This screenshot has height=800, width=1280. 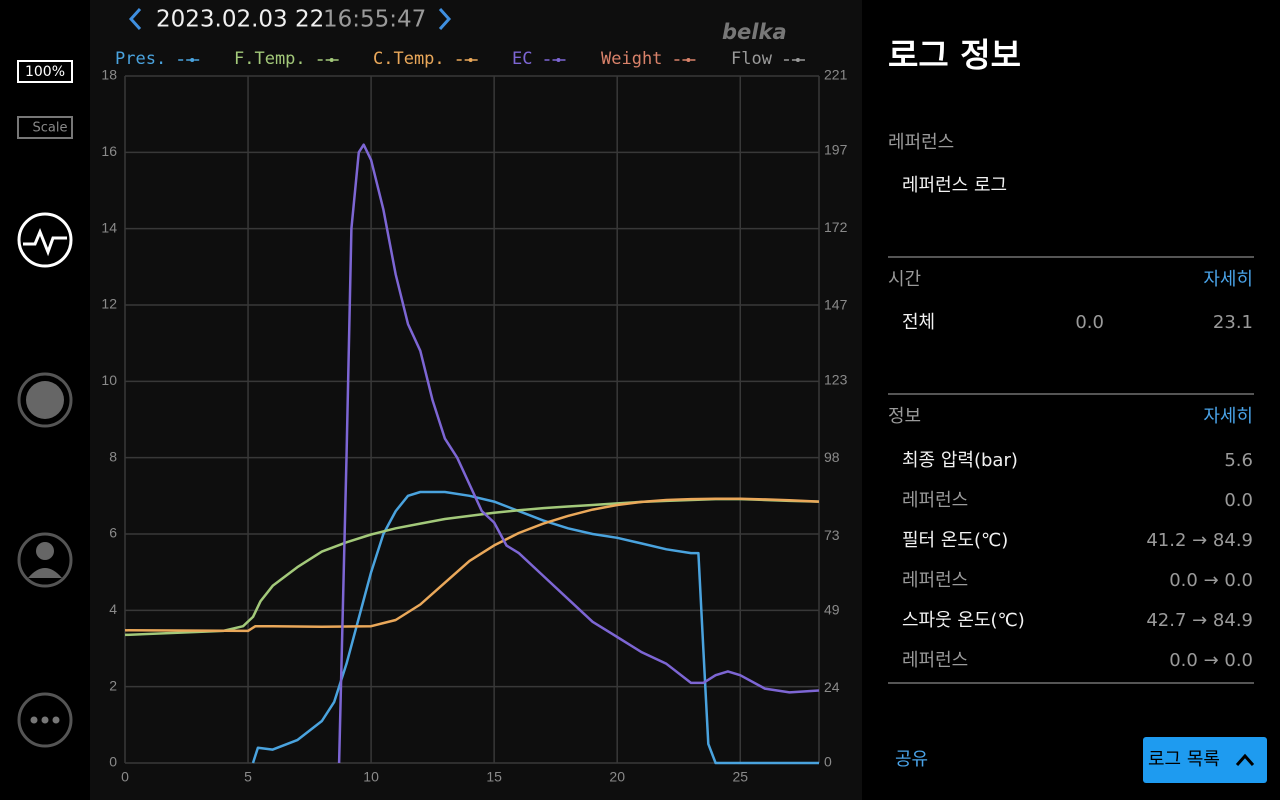 I want to click on y-tick-label: 14, so click(x=109, y=227).